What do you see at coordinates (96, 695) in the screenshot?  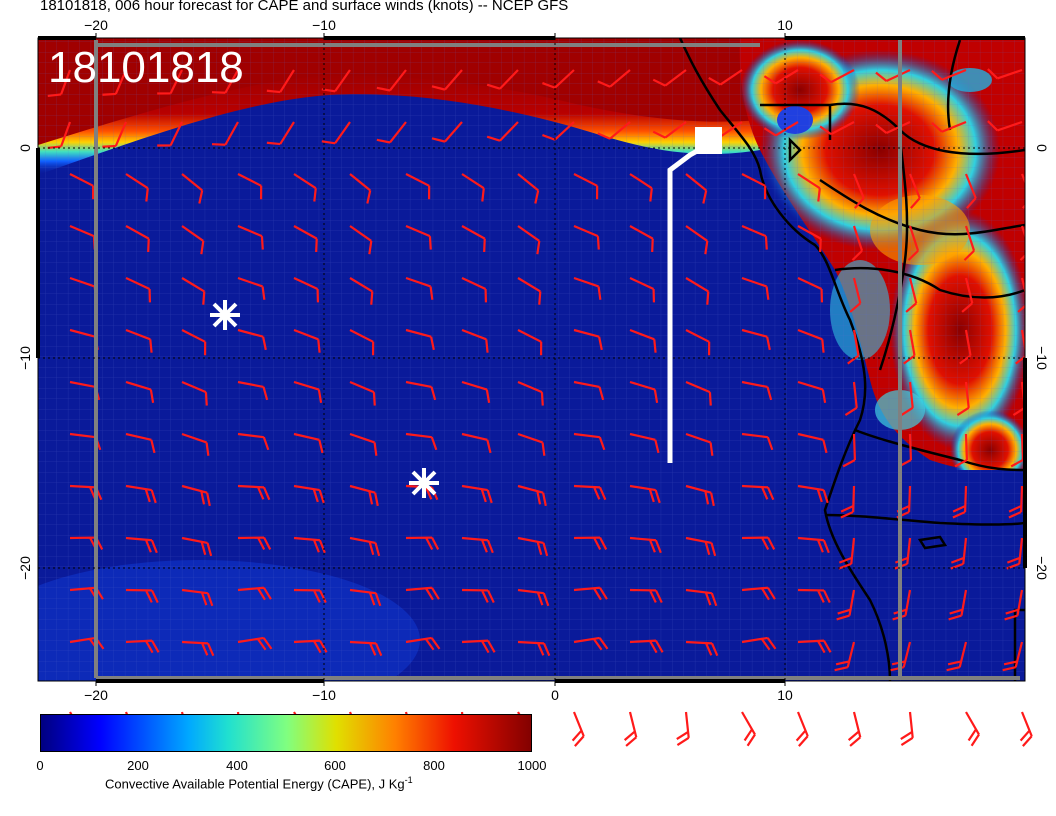 I see `lon-tick-bottom-1: −20` at bounding box center [96, 695].